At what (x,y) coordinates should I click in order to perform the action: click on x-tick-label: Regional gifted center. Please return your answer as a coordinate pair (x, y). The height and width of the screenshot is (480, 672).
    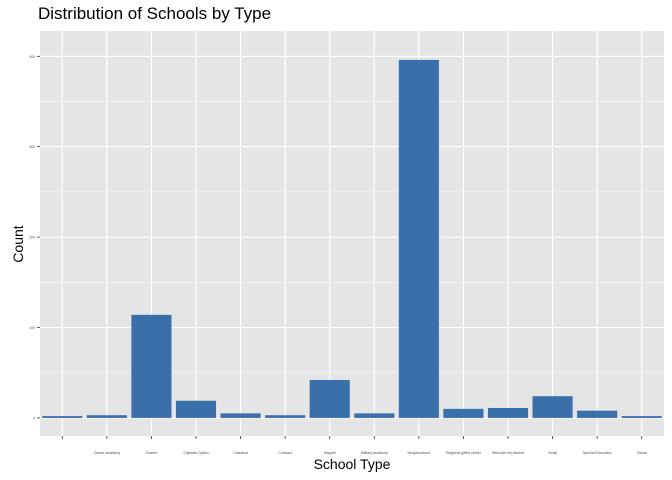
    Looking at the image, I should click on (464, 453).